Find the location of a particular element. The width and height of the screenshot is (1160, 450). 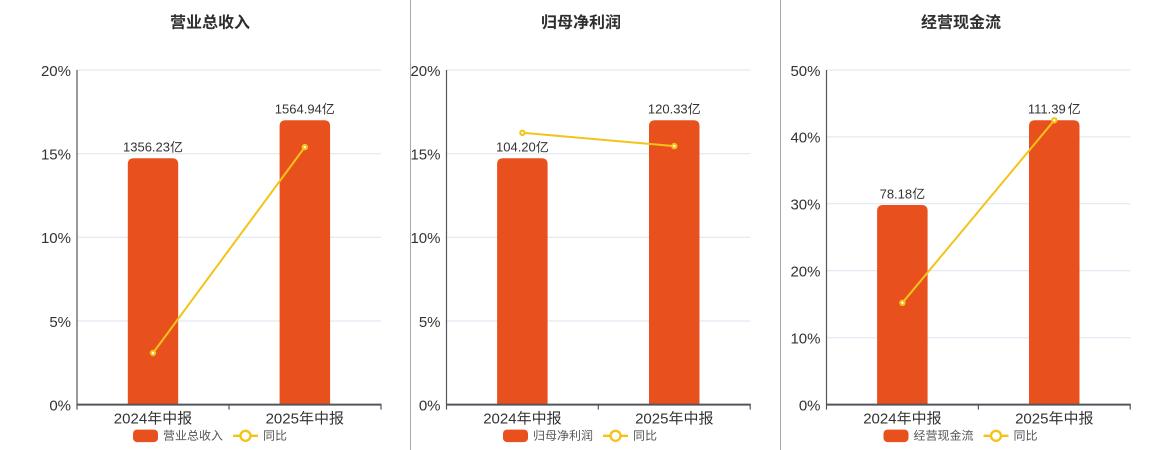

svg-text: 78.18 is located at coordinates (896, 193).